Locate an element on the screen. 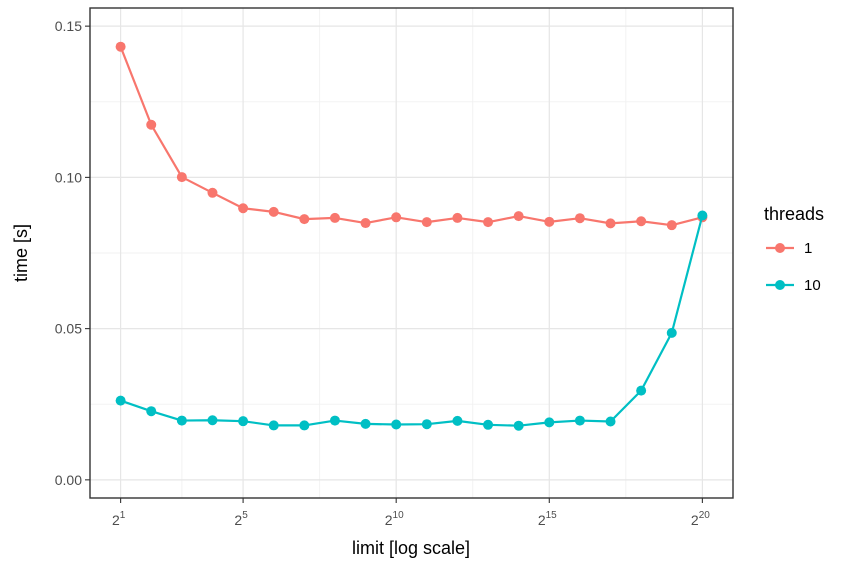  x-tick-label: 210 is located at coordinates (394, 519).